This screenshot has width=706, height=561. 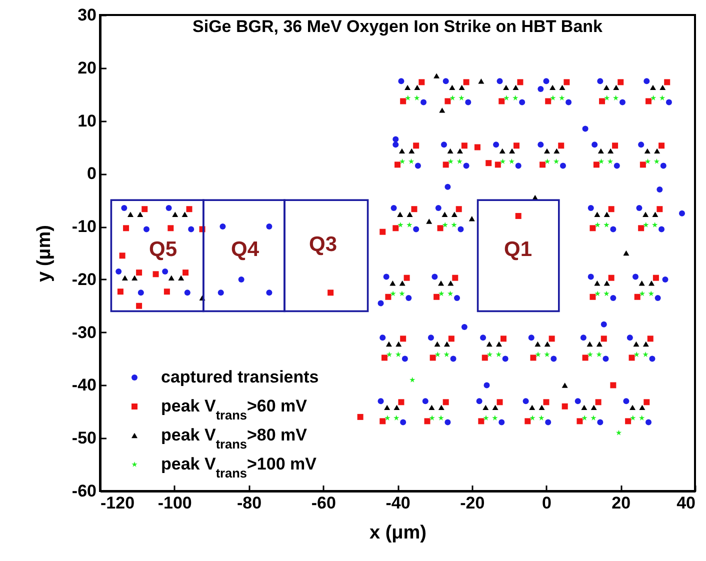 I want to click on annotation: Q3, so click(x=323, y=244).